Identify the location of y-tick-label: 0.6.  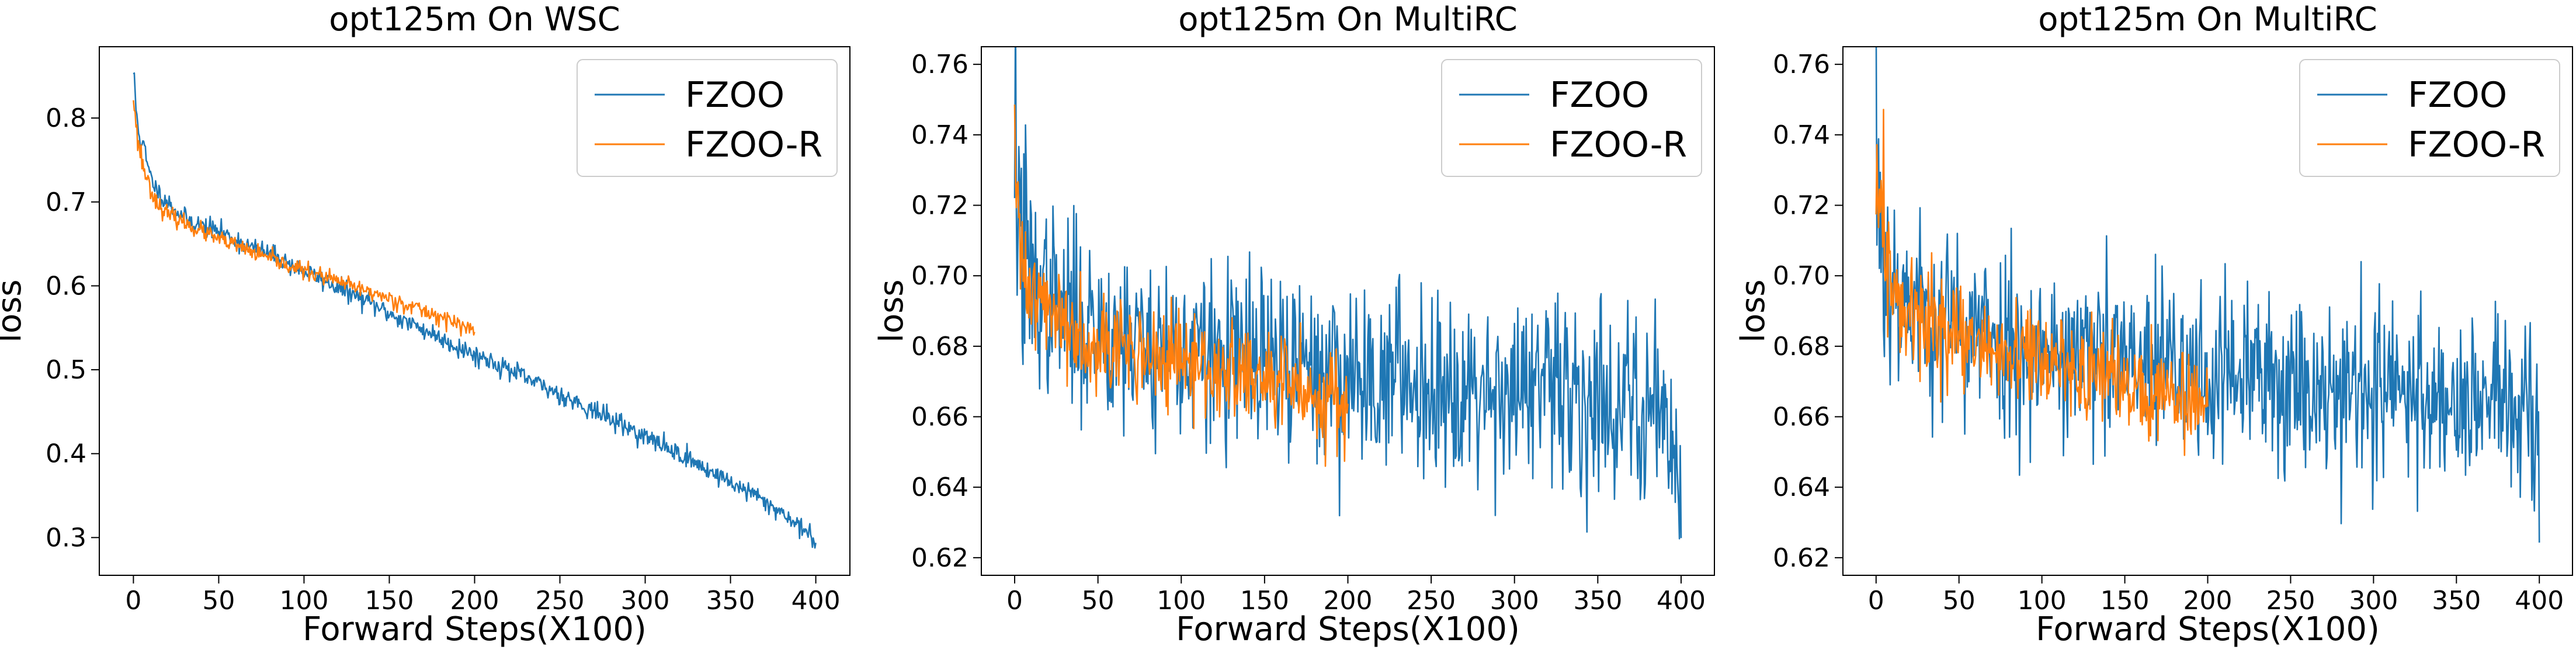
(66, 286).